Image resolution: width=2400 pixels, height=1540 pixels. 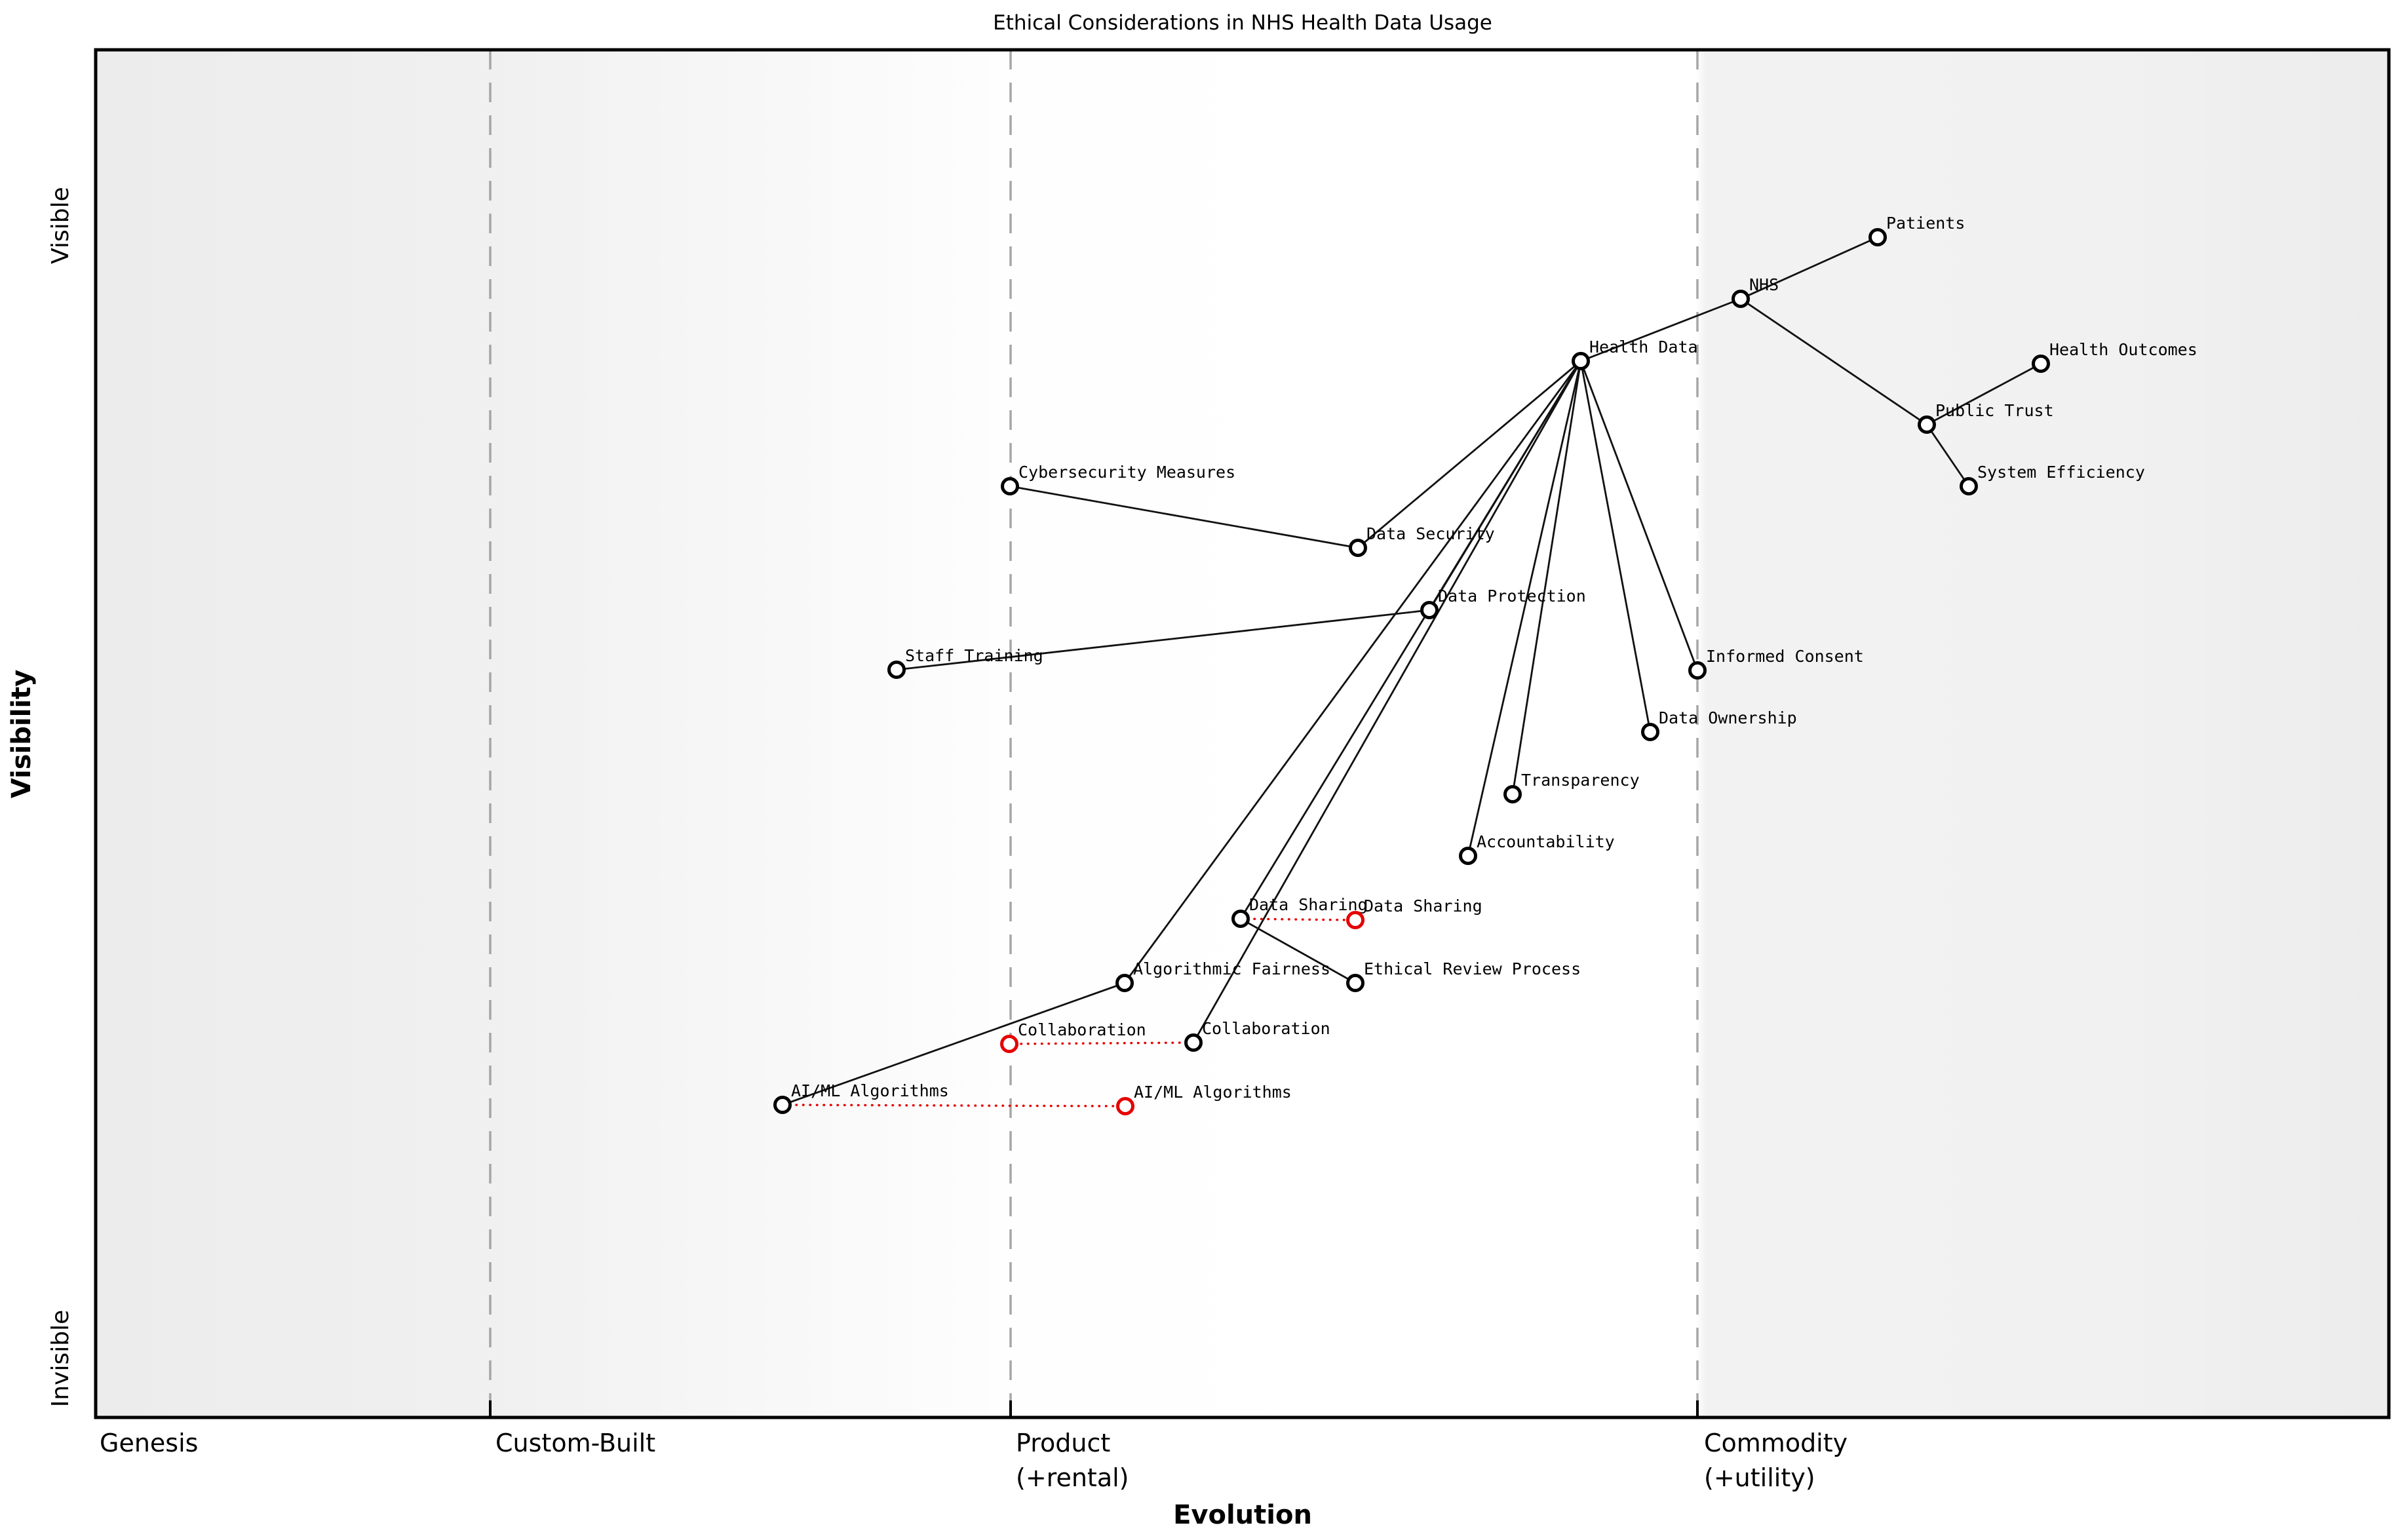 I want to click on node-staff-training, so click(x=896, y=670).